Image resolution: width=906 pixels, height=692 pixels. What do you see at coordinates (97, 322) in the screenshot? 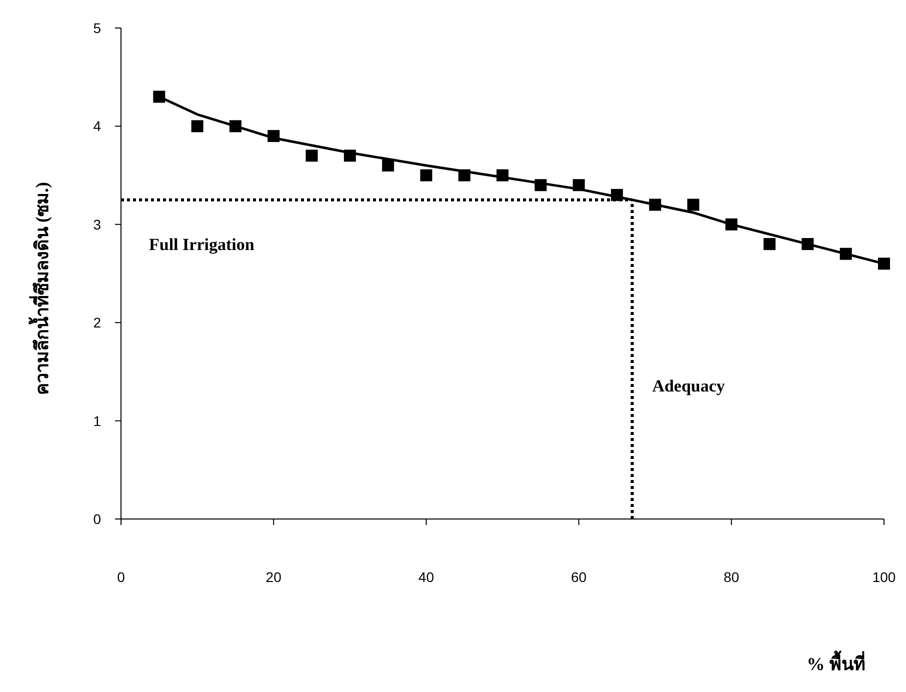
I see `y-tick-label: 2` at bounding box center [97, 322].